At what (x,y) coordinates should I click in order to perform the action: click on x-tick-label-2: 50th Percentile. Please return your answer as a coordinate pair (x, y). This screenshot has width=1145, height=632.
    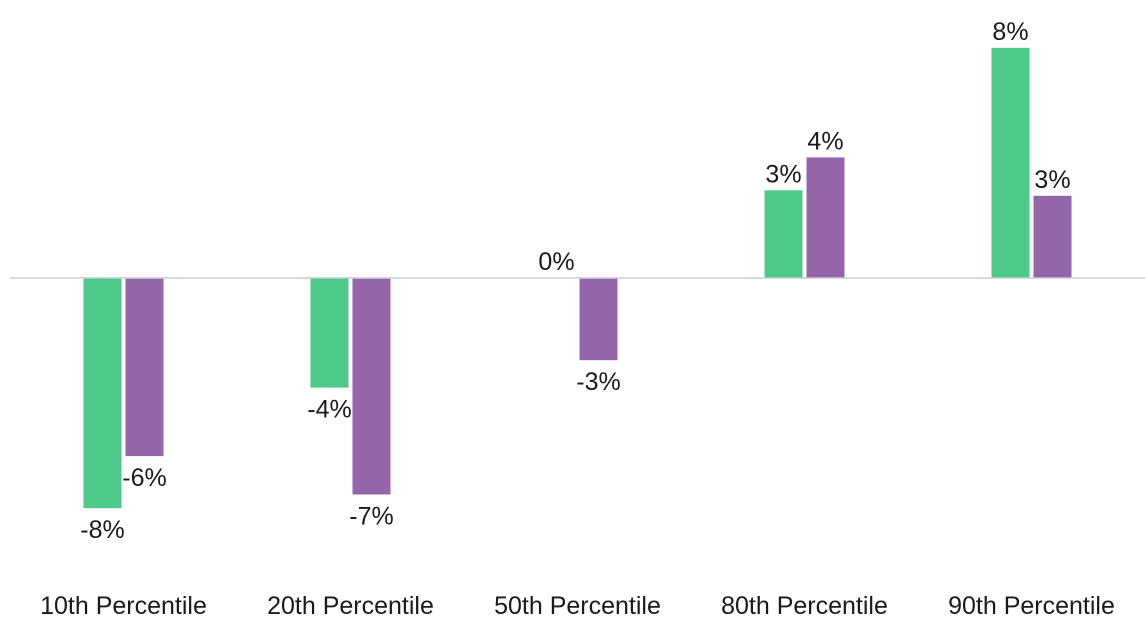
    Looking at the image, I should click on (577, 606).